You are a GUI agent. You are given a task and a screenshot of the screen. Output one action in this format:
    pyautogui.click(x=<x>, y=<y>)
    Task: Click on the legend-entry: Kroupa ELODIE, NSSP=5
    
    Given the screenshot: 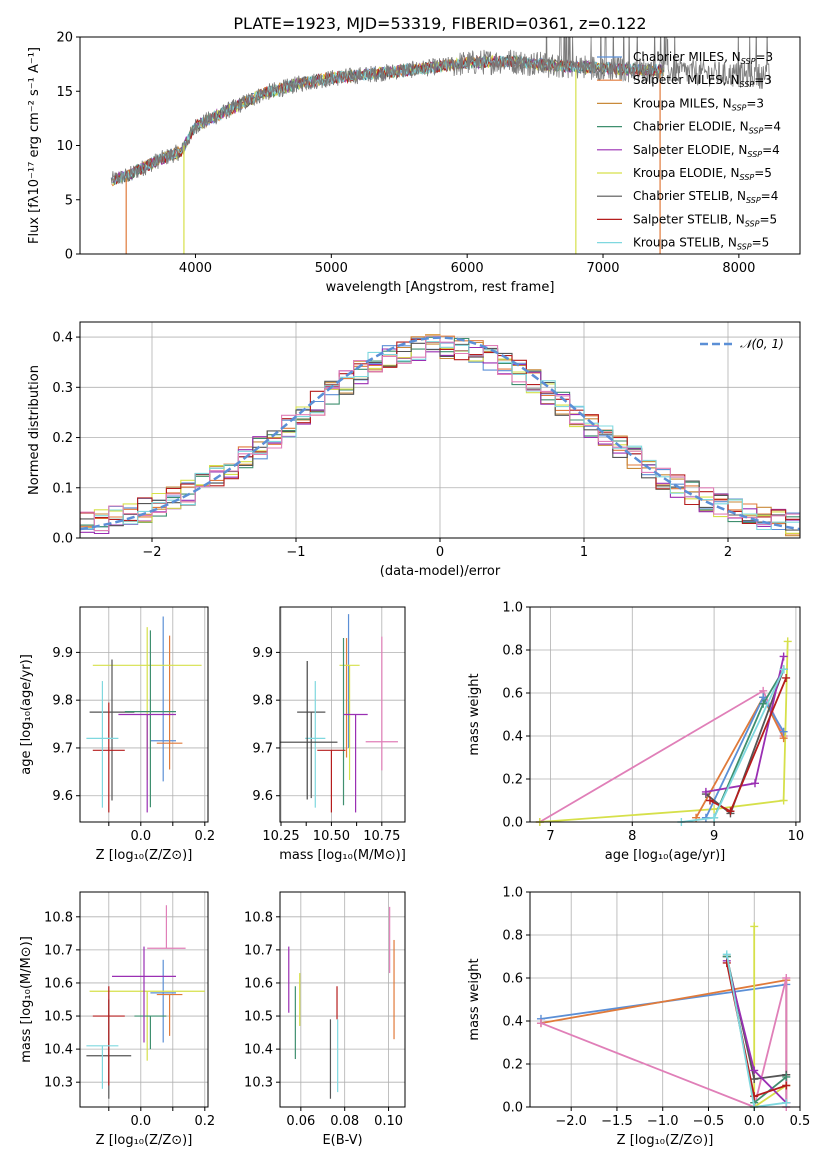 What is the action you would take?
    pyautogui.click(x=702, y=174)
    